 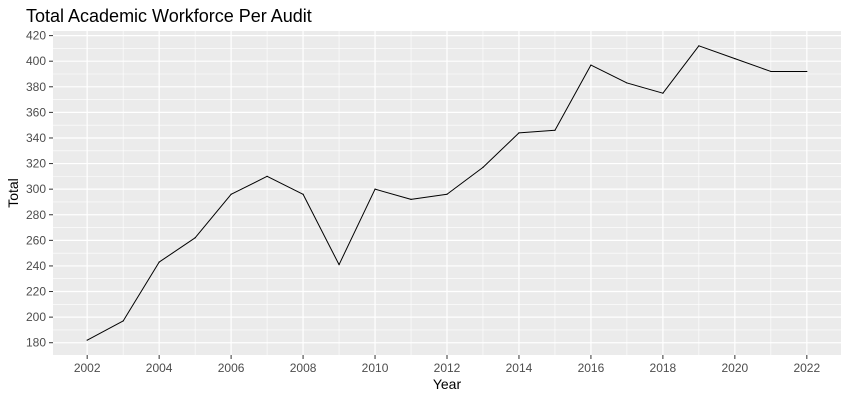 I want to click on y-tick-label: 400, so click(x=36, y=61).